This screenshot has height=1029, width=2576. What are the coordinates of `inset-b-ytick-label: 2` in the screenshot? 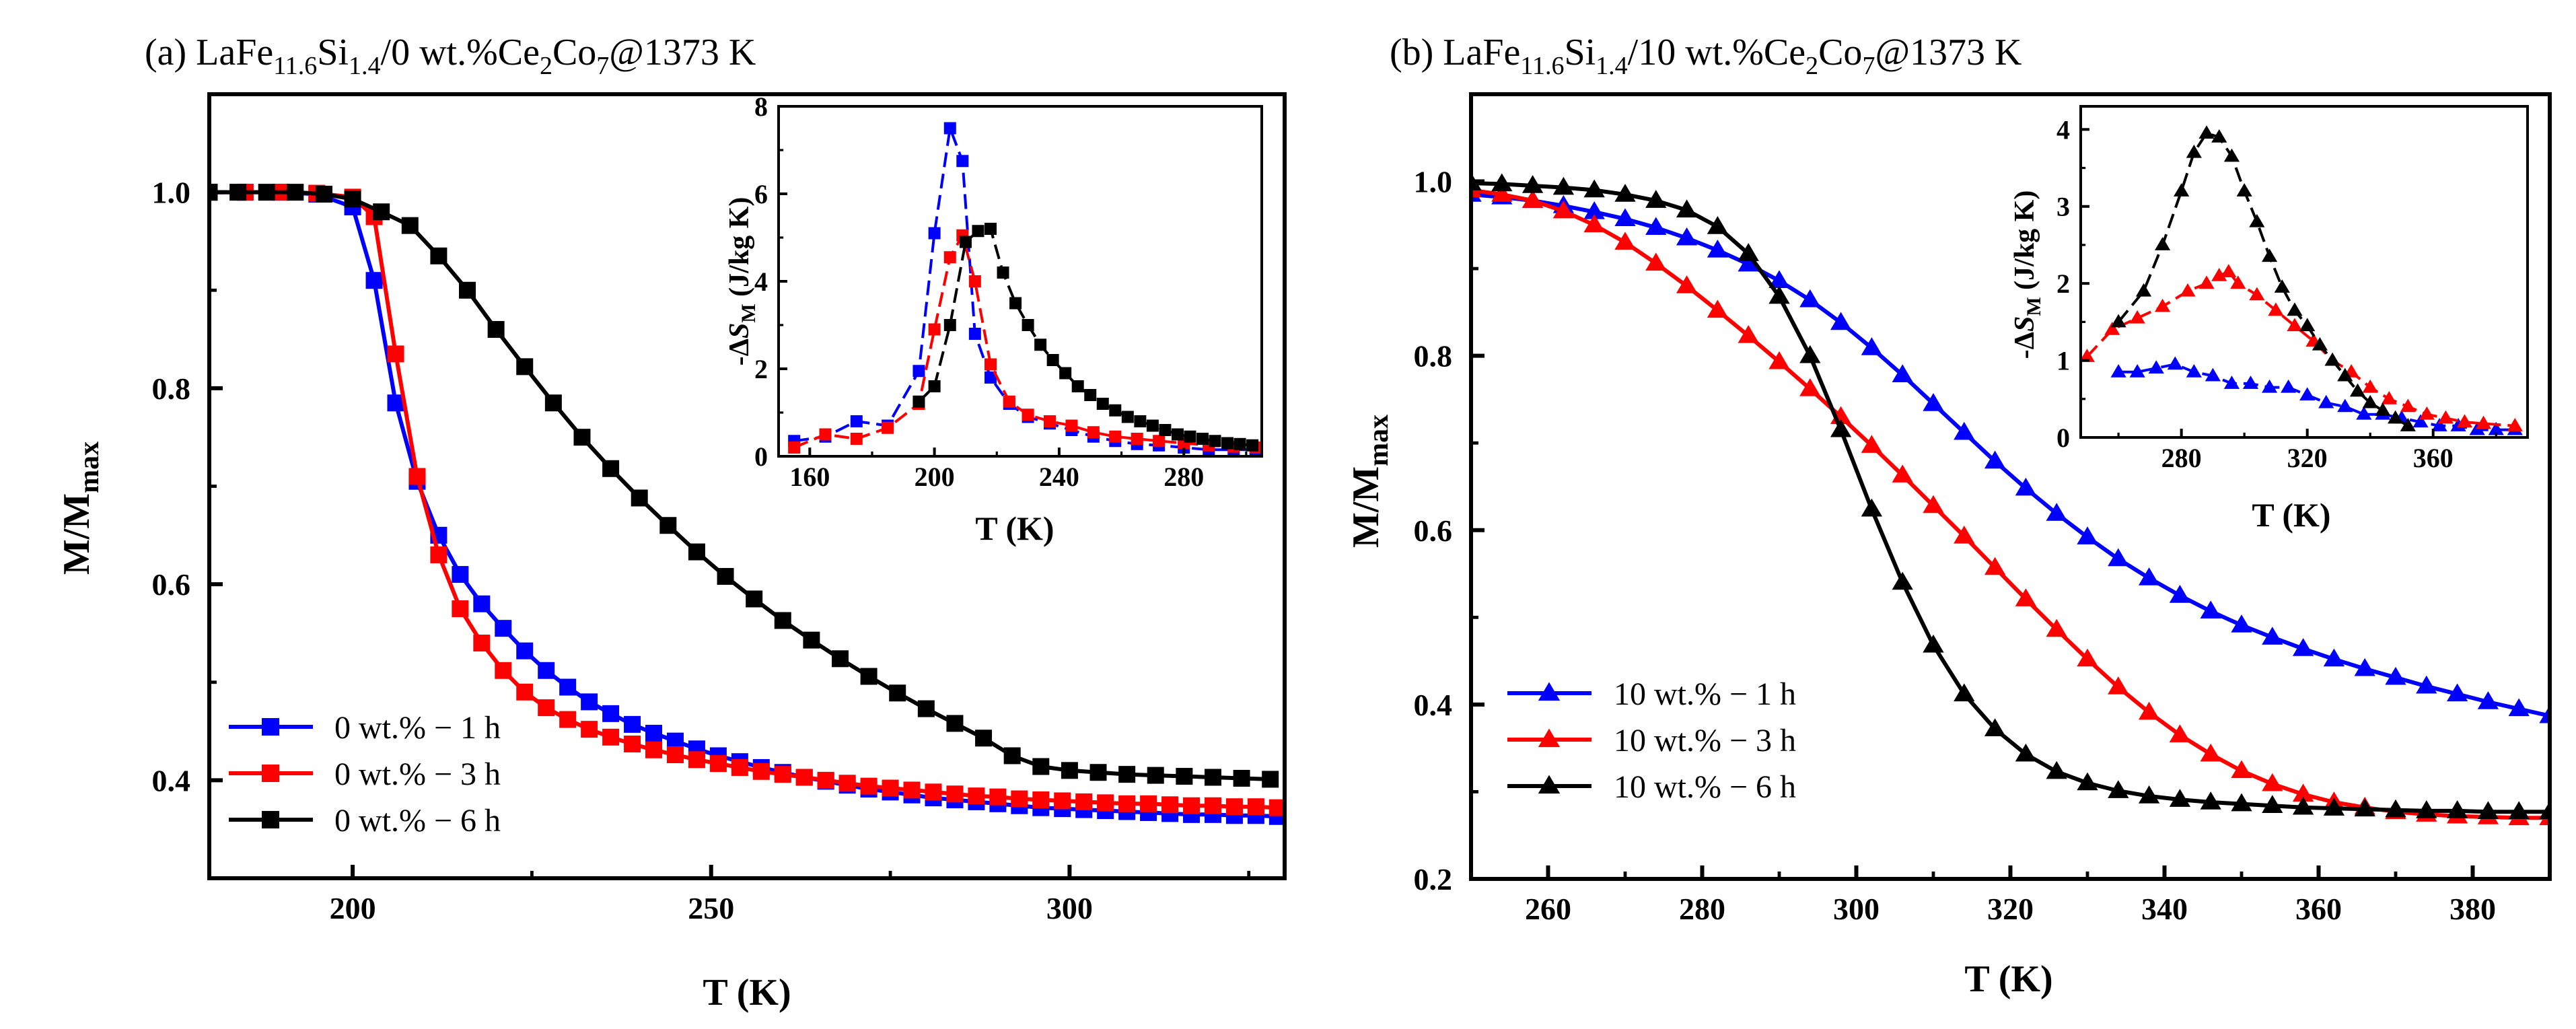 It's located at (2063, 284).